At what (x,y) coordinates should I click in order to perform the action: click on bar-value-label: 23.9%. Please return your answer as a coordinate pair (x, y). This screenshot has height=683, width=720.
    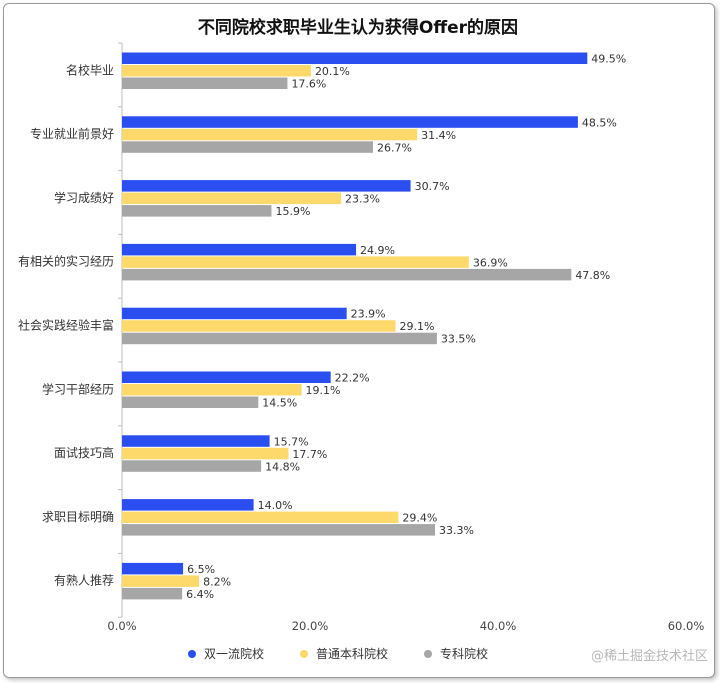
    Looking at the image, I should click on (368, 314).